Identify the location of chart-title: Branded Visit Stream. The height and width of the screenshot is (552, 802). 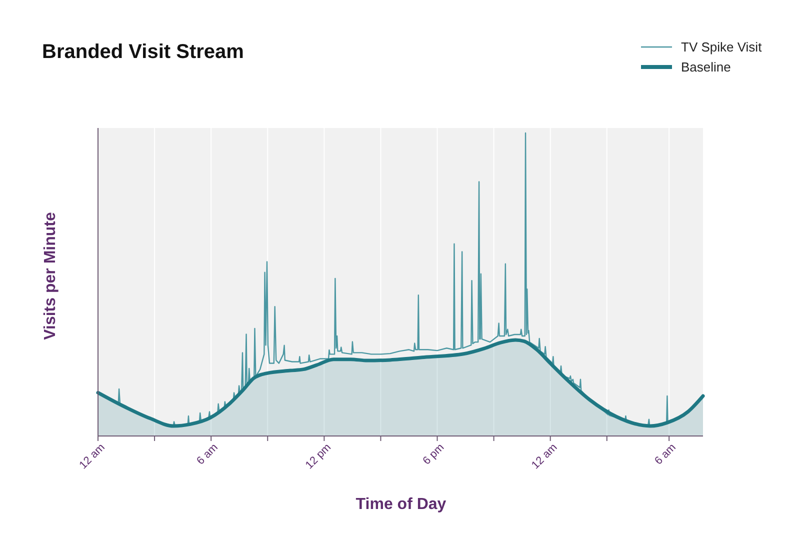
(143, 52).